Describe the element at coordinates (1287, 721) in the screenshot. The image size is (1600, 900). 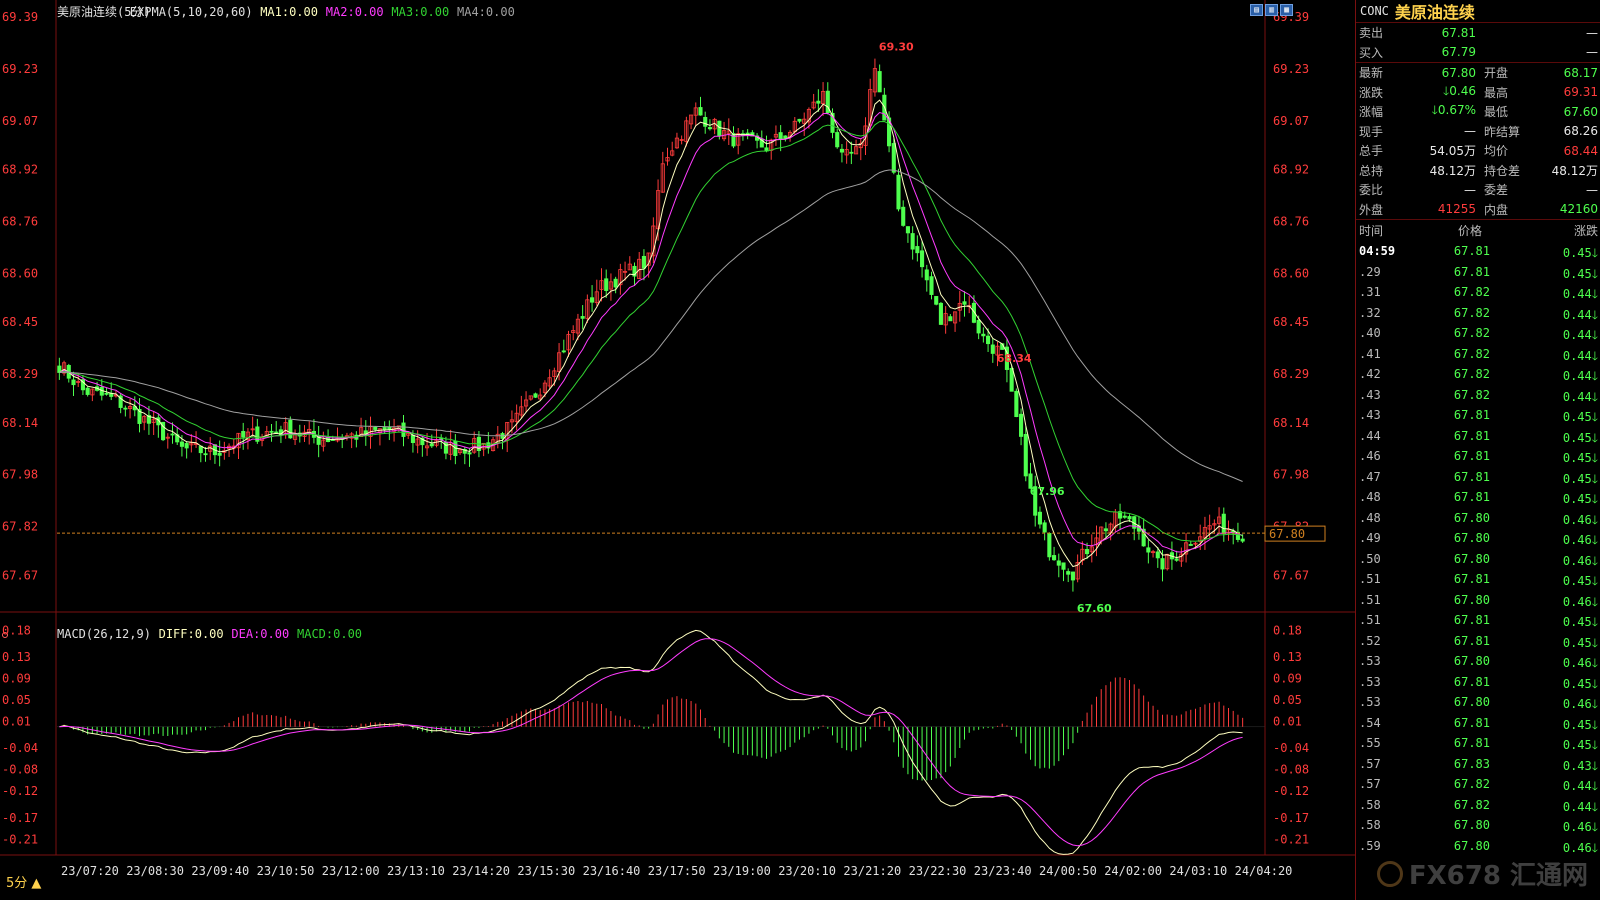
I see `macd-y-tick-right: 0.01` at that location.